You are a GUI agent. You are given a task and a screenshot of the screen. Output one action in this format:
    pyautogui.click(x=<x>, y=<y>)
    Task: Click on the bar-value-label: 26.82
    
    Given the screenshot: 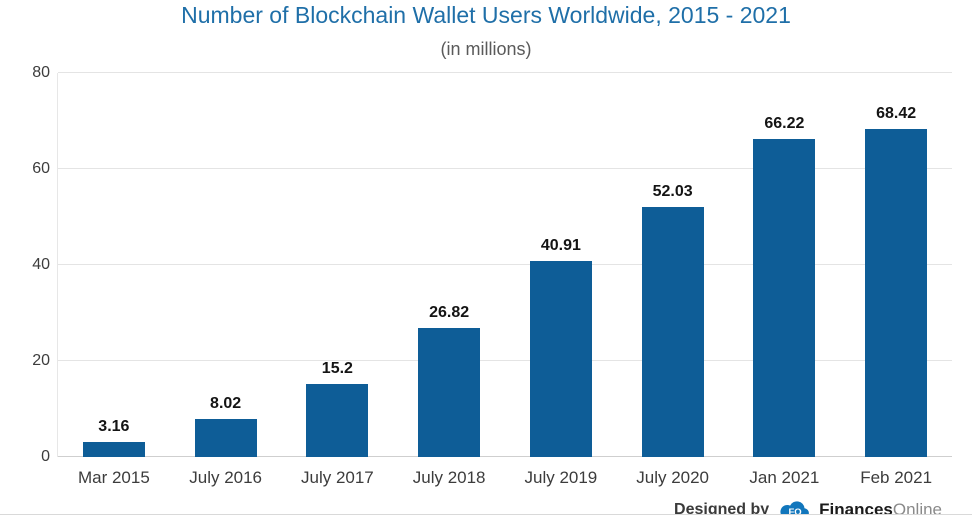 What is the action you would take?
    pyautogui.click(x=449, y=313)
    